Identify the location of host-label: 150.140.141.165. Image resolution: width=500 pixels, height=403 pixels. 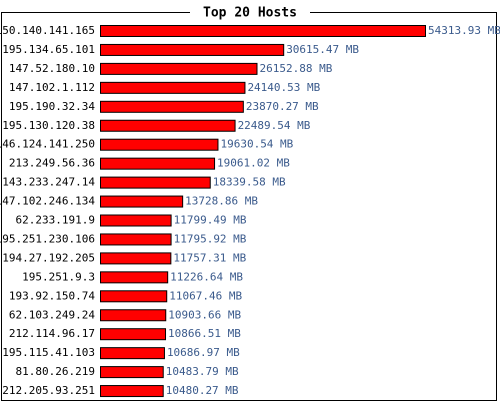
(47, 30).